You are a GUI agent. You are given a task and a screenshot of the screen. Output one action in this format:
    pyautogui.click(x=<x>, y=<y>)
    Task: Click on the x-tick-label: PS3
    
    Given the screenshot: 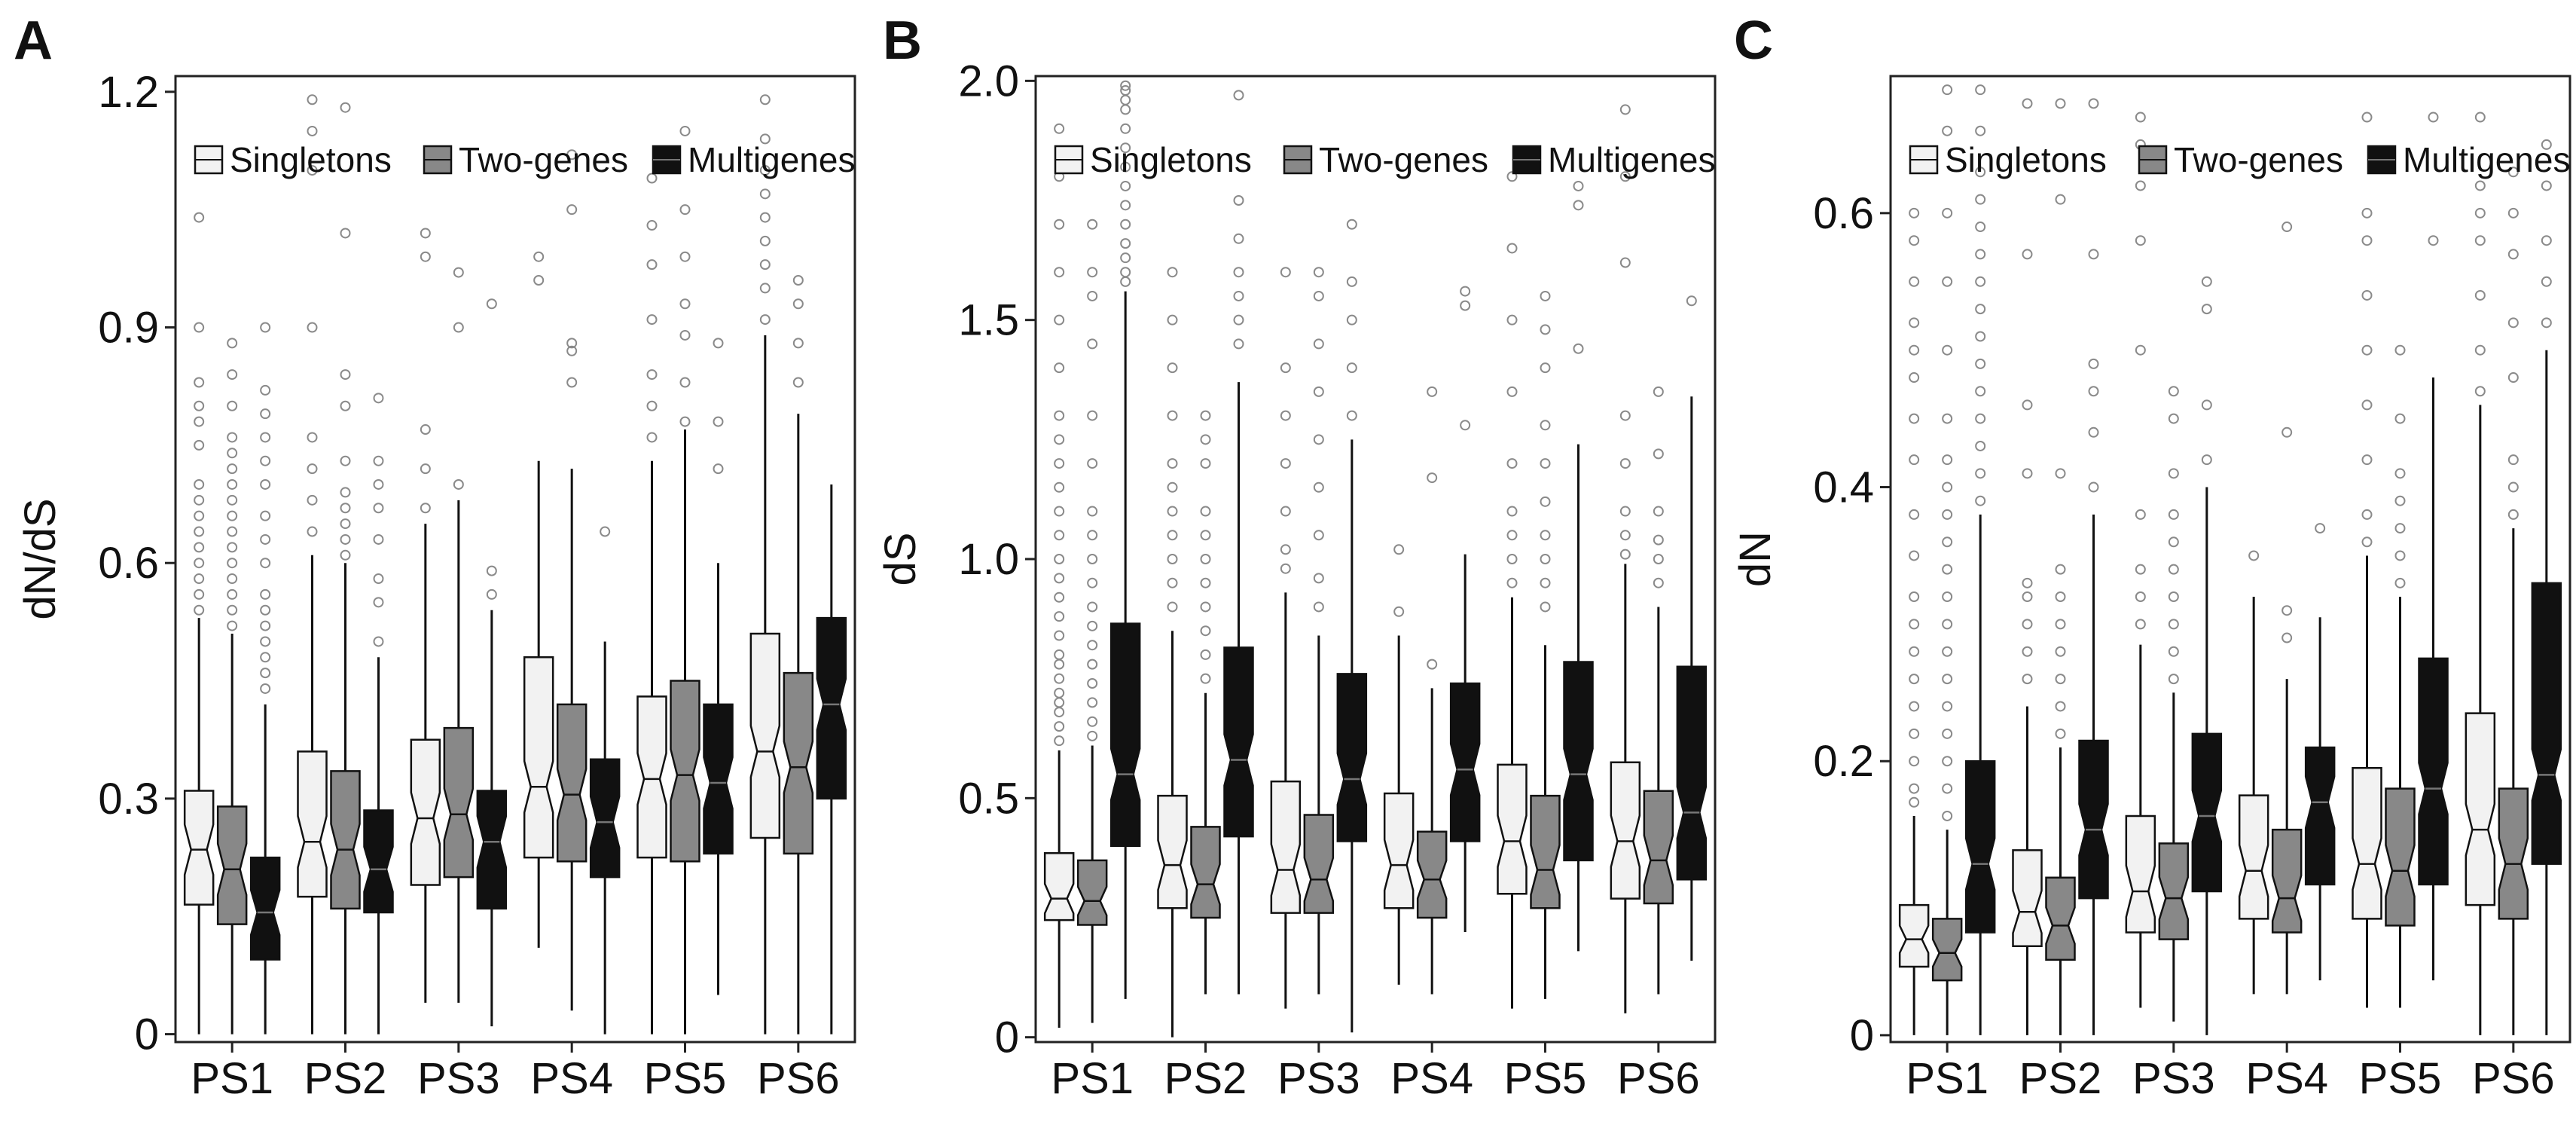 What is the action you would take?
    pyautogui.click(x=459, y=1078)
    